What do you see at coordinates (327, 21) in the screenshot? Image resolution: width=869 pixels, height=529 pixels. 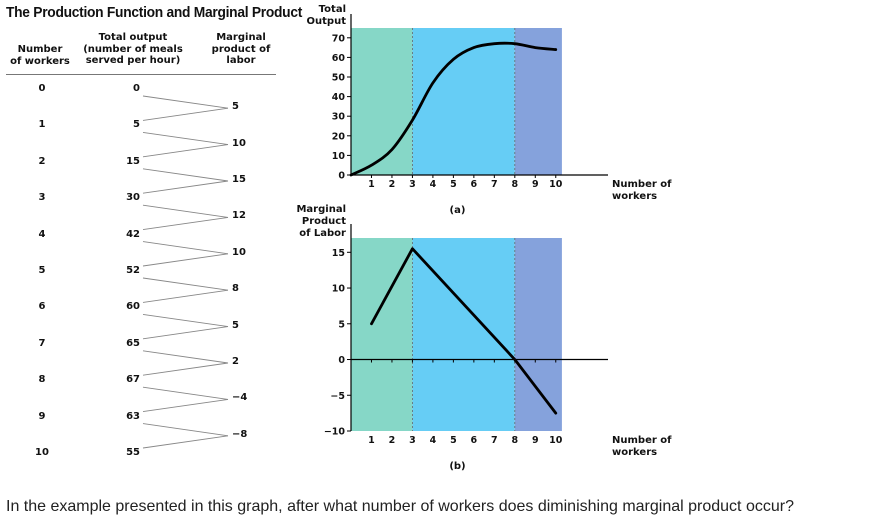 I see `y-axis-label: Output` at bounding box center [327, 21].